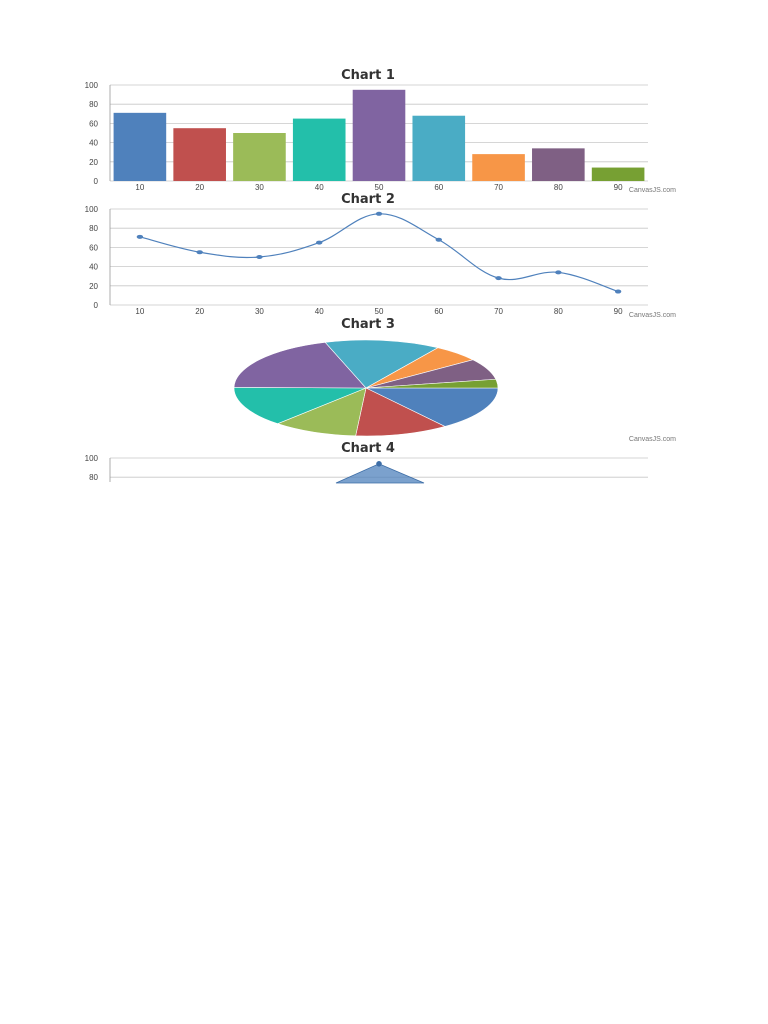 This screenshot has height=1024, width=768. I want to click on chart-2-x-tick-label: 40, so click(319, 311).